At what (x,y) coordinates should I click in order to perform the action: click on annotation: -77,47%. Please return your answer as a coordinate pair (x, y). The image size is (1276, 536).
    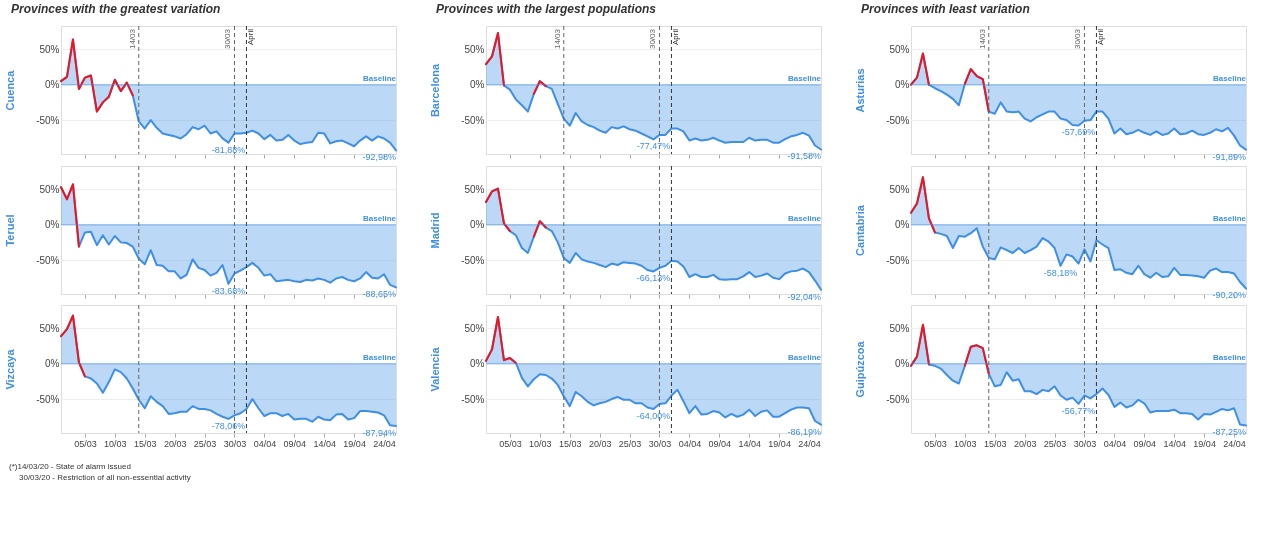
    Looking at the image, I should click on (653, 146).